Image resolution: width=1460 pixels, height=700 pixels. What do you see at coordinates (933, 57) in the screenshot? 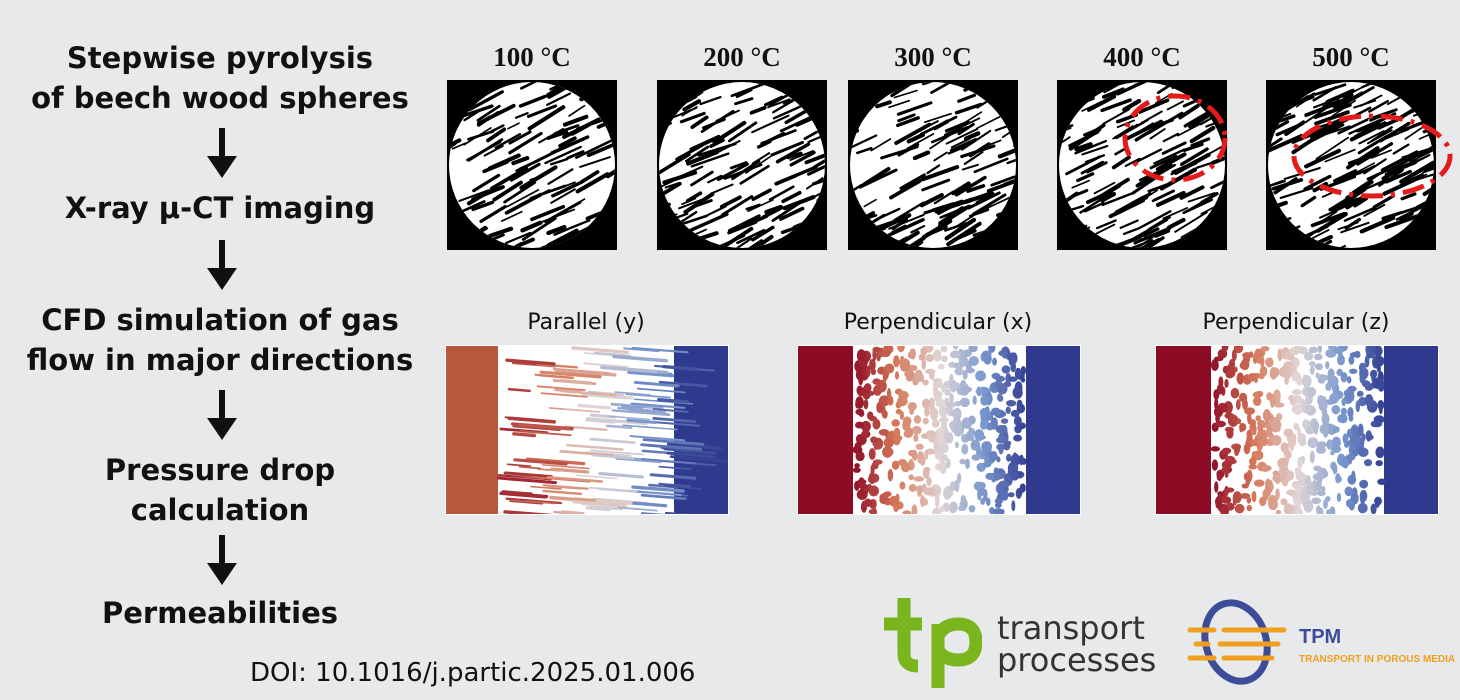
I see `ct-label-300: 300 °C` at bounding box center [933, 57].